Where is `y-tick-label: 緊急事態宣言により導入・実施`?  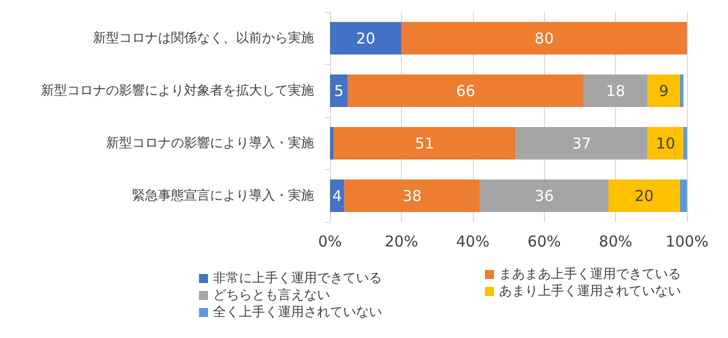
y-tick-label: 緊急事態宣言により導入・実施 is located at coordinates (223, 195).